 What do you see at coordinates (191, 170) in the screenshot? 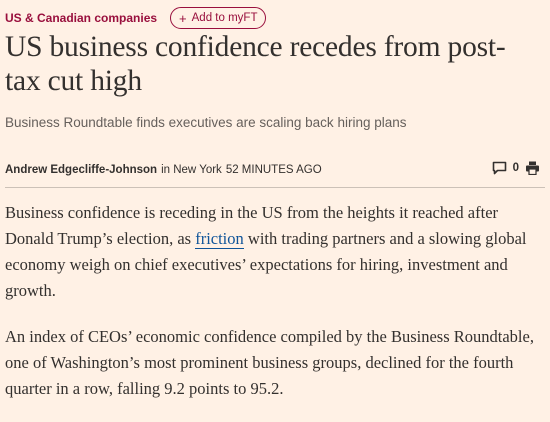
I see `byline-location: in New York` at bounding box center [191, 170].